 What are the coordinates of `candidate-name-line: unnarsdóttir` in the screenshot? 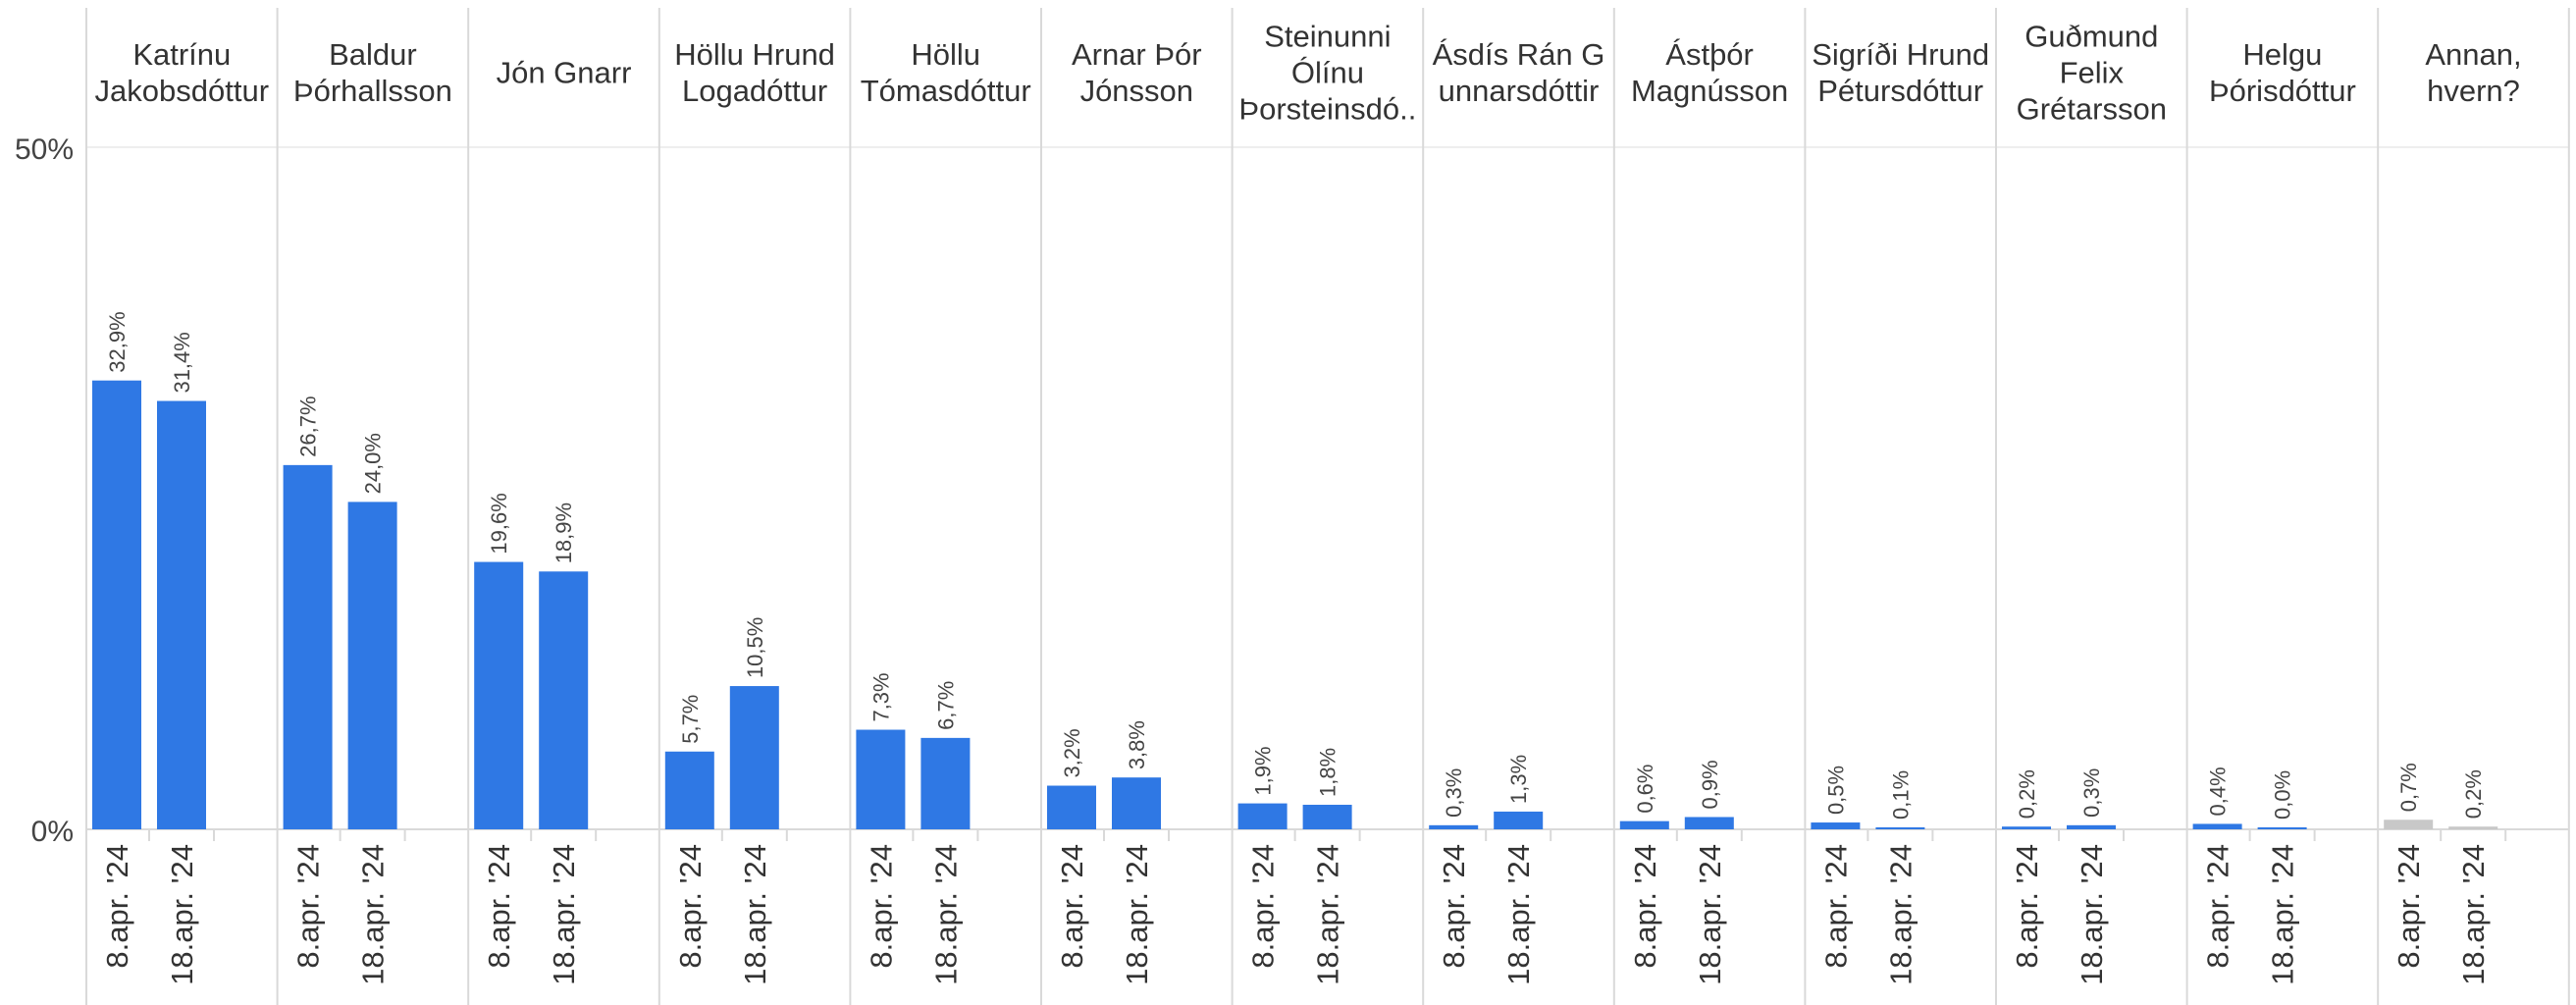 It's located at (1519, 91).